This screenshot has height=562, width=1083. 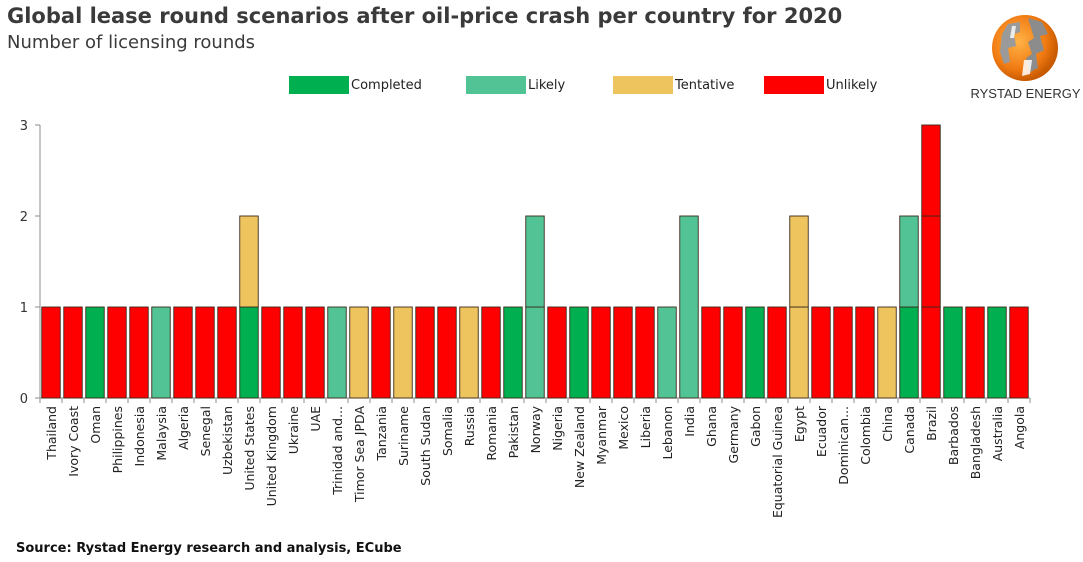 What do you see at coordinates (359, 455) in the screenshot?
I see `x-category-label: Timor Sea JPDA` at bounding box center [359, 455].